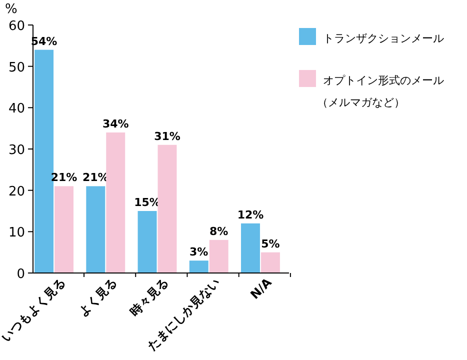 The width and height of the screenshot is (467, 360). What do you see at coordinates (167, 136) in the screenshot?
I see `text: 31%` at bounding box center [167, 136].